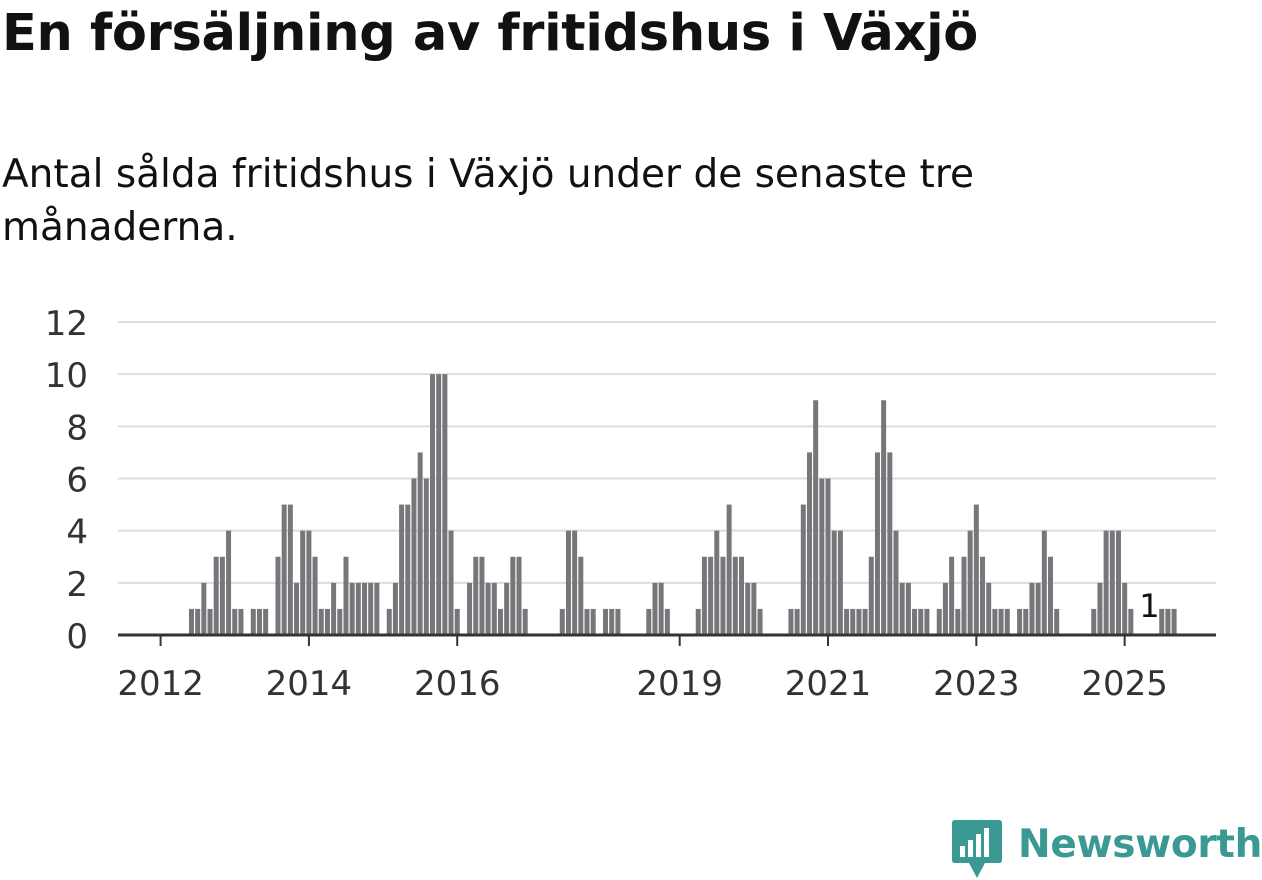 The width and height of the screenshot is (1262, 880). Describe the element at coordinates (77, 428) in the screenshot. I see `y-tick-label: 8` at that location.